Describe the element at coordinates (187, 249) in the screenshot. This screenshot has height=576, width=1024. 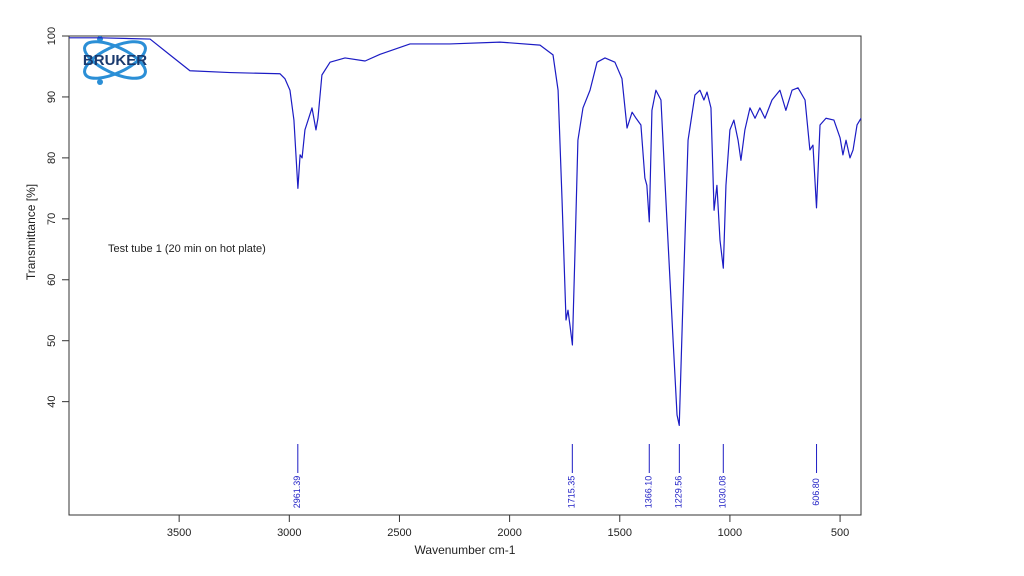
I see `annotation: Test tube 1 (20 min on hot plate)` at that location.